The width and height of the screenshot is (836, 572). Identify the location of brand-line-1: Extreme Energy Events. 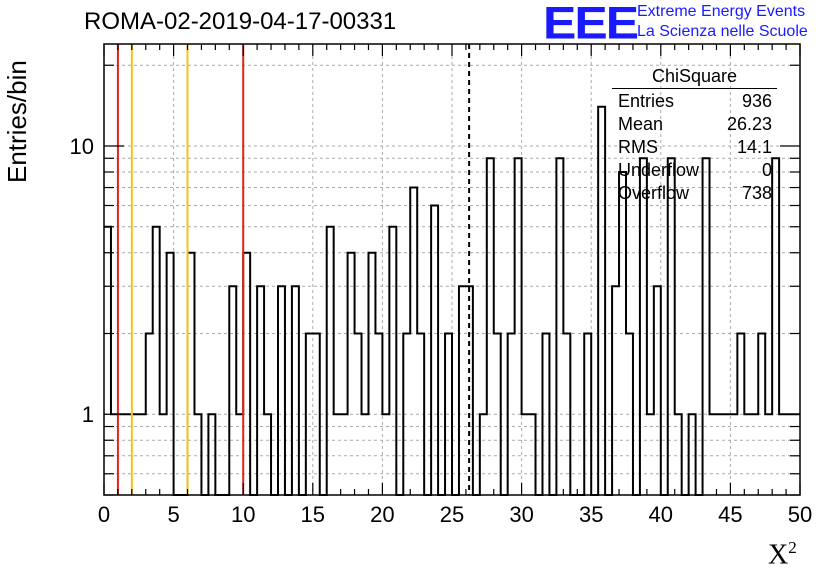
(721, 11).